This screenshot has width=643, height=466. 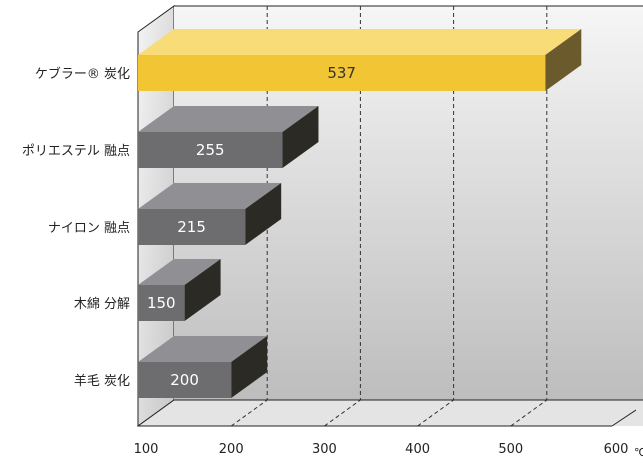 What do you see at coordinates (89, 228) in the screenshot?
I see `category-label-2: ナイロン 融点` at bounding box center [89, 228].